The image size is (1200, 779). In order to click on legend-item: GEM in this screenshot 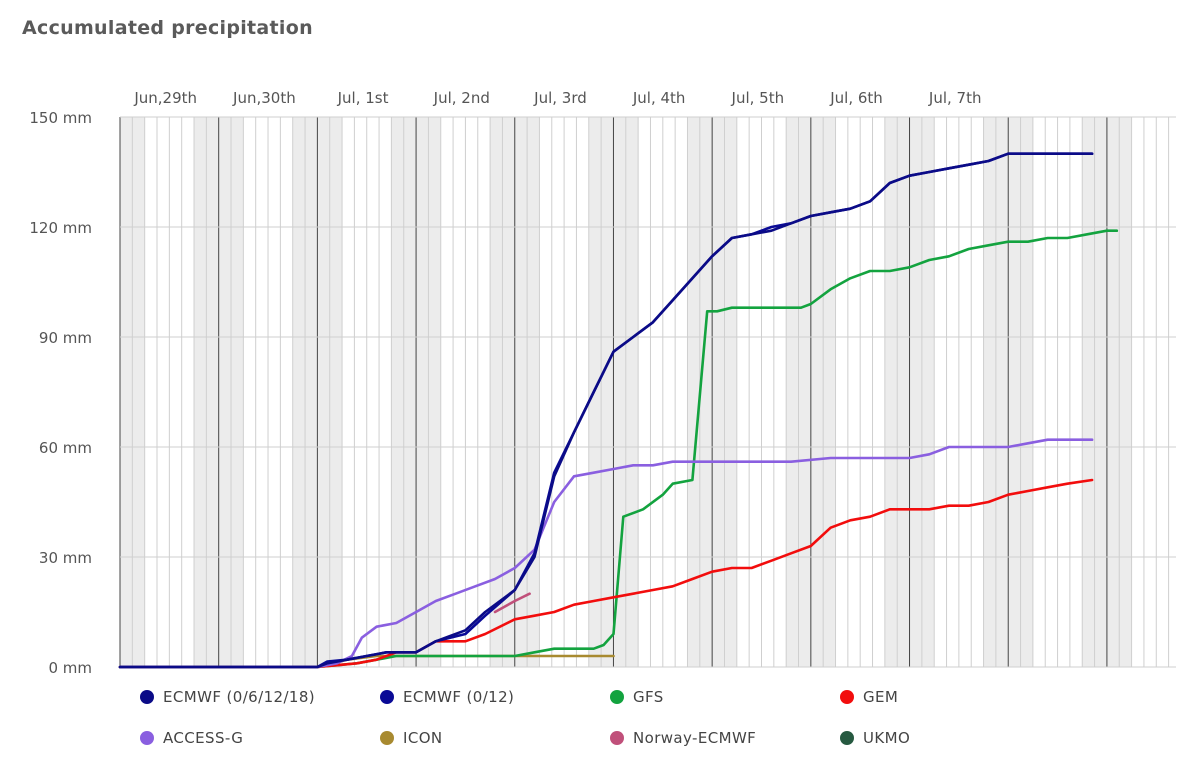, I will do `click(869, 697)`.